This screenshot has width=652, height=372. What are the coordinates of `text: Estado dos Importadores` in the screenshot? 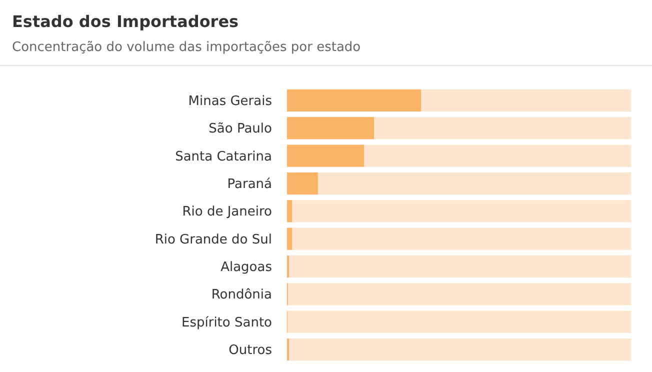 It's located at (125, 21).